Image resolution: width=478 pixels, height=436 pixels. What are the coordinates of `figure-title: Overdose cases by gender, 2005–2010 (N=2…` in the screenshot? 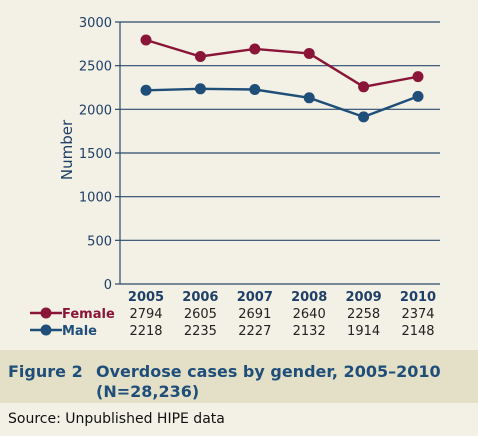 It's located at (268, 381).